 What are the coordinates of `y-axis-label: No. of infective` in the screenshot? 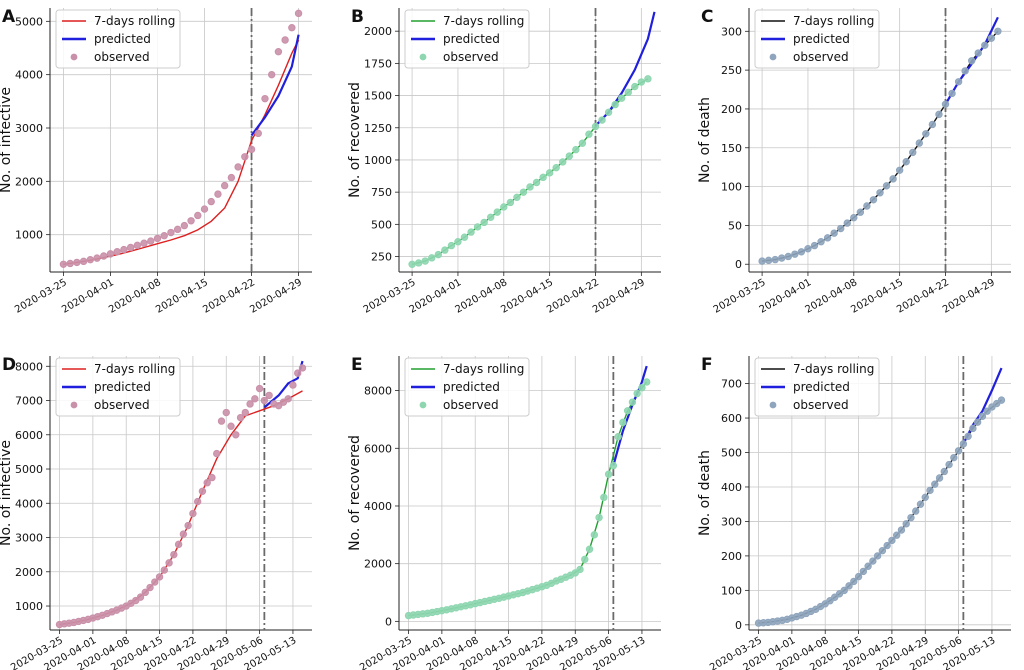 It's located at (7, 140).